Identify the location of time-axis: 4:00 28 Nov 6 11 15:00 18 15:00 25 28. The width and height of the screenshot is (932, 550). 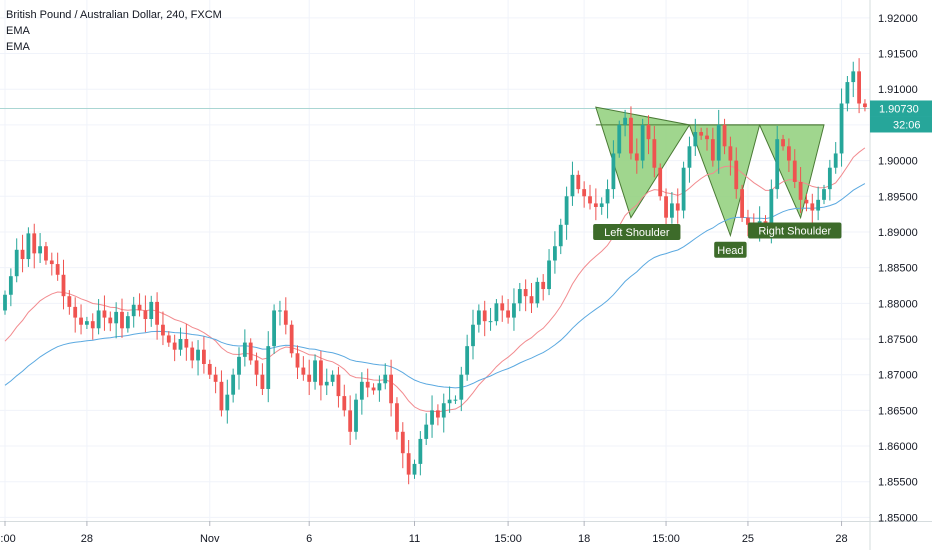
(424, 533).